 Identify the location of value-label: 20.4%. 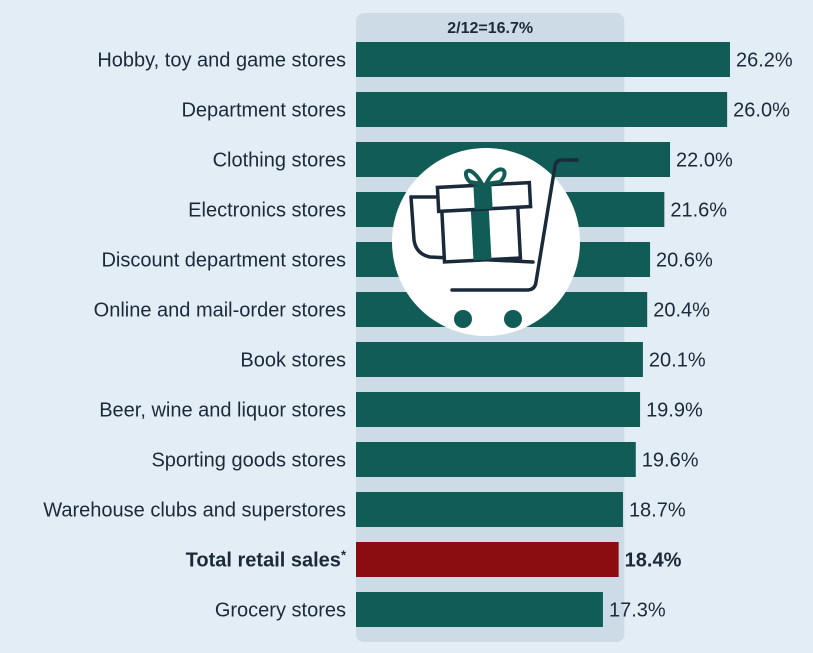
(681, 311).